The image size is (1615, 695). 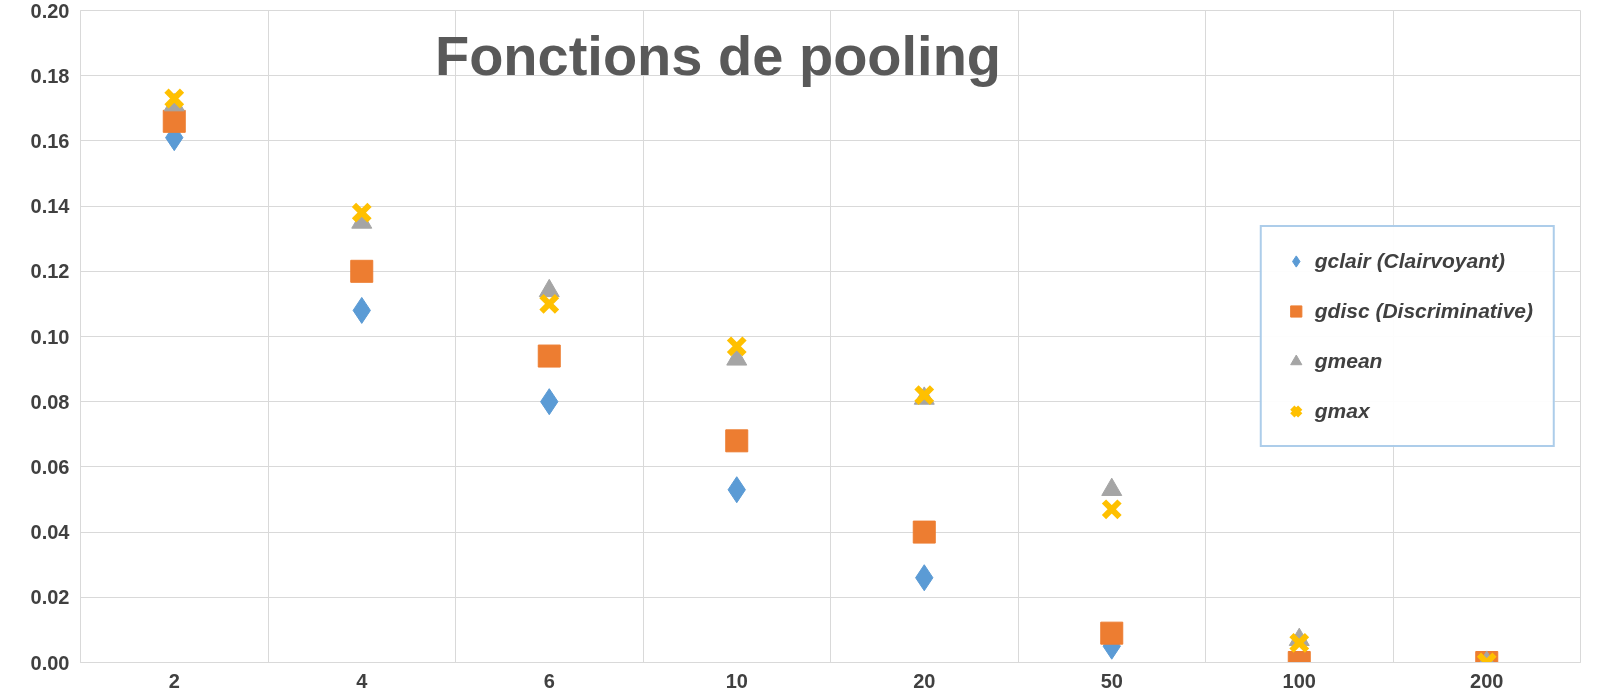 I want to click on x-tick-label: 4, so click(x=362, y=680).